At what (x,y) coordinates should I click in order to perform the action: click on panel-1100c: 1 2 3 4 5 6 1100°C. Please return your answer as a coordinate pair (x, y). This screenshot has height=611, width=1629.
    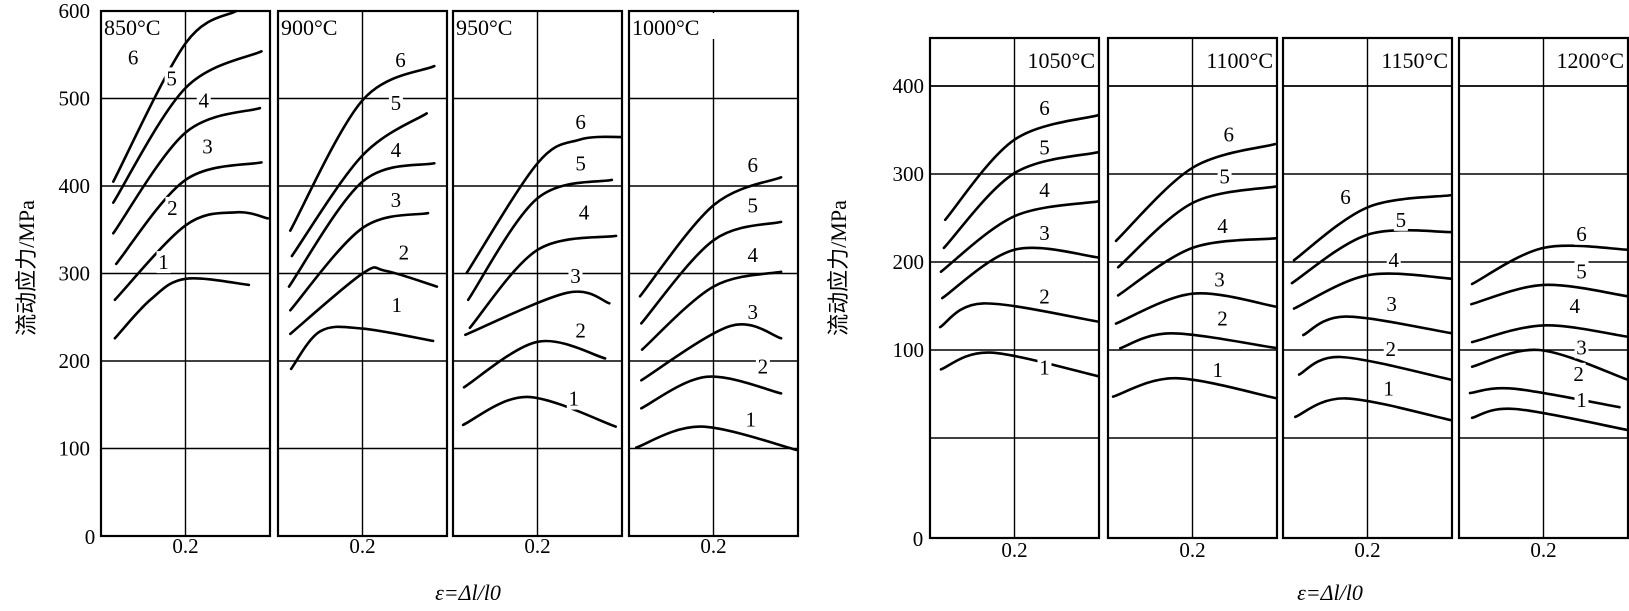
    Looking at the image, I should click on (1192, 288).